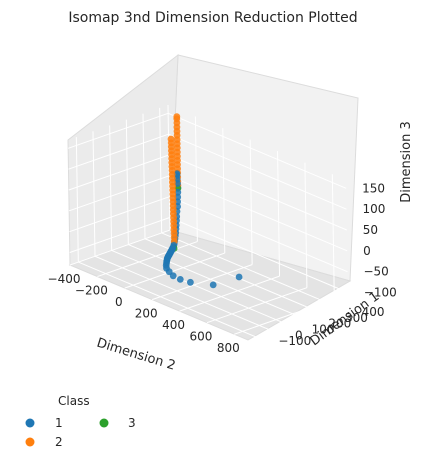 The height and width of the screenshot is (465, 426). I want to click on x-tick-label: 600, so click(200, 337).